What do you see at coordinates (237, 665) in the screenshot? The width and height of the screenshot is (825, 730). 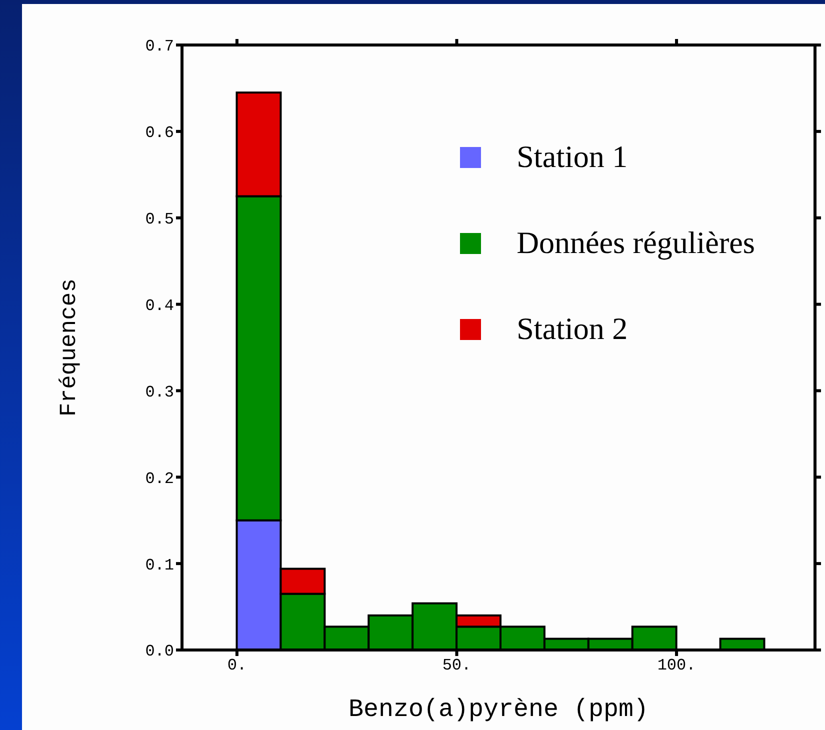 I see `x-tick-label: 0.` at bounding box center [237, 665].